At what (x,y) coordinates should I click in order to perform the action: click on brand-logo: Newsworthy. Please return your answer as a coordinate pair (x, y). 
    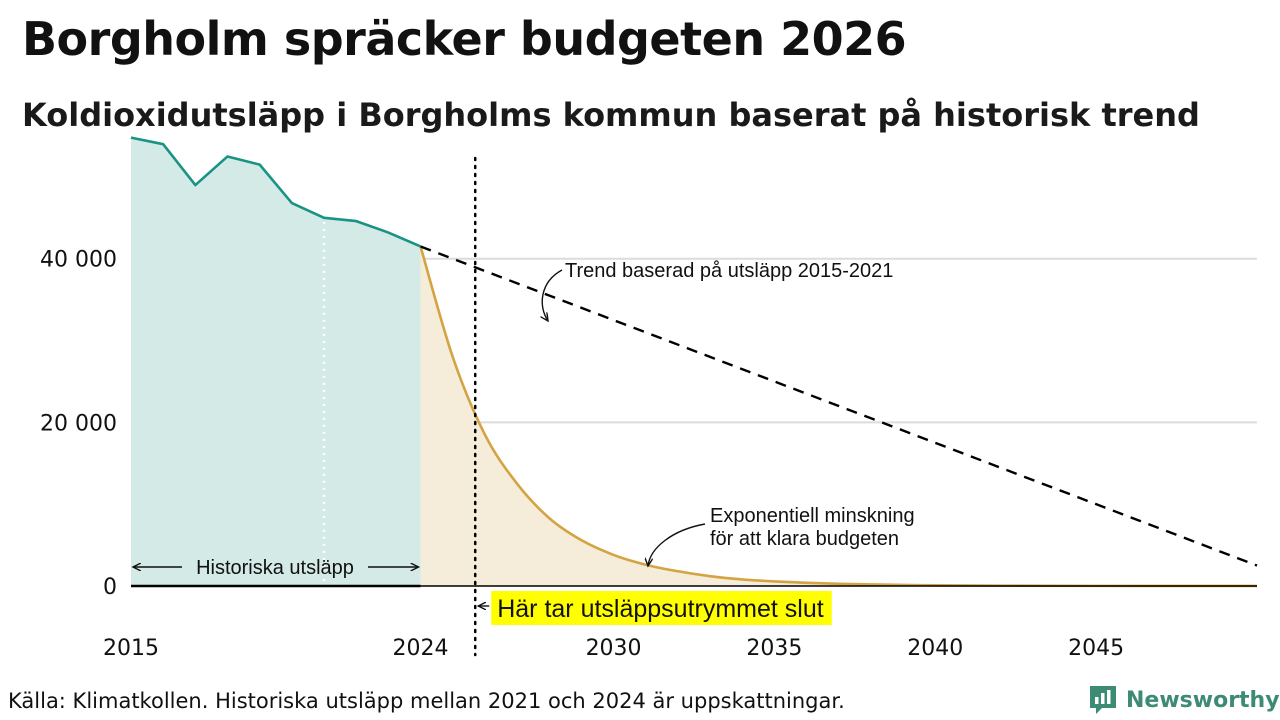
    Looking at the image, I should click on (1184, 700).